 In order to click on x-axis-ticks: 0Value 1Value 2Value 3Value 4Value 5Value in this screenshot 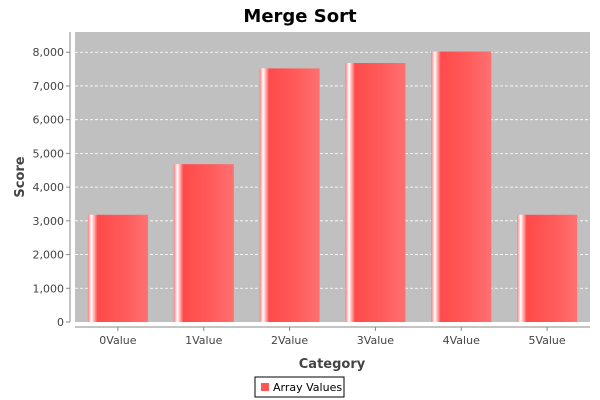, I will do `click(332, 337)`.